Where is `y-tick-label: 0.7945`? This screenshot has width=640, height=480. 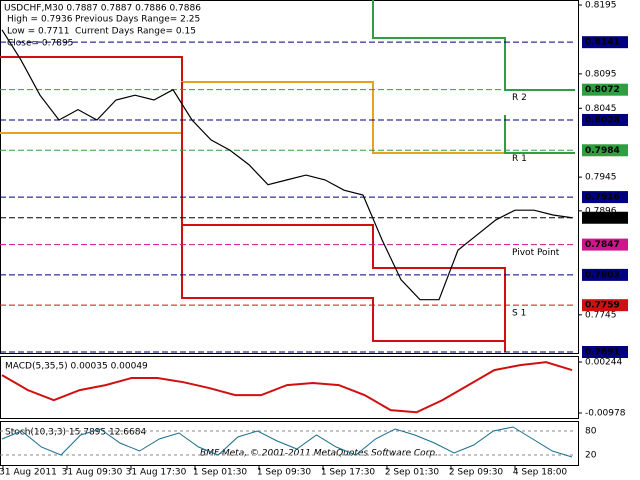
y-tick-label: 0.7945 is located at coordinates (601, 178).